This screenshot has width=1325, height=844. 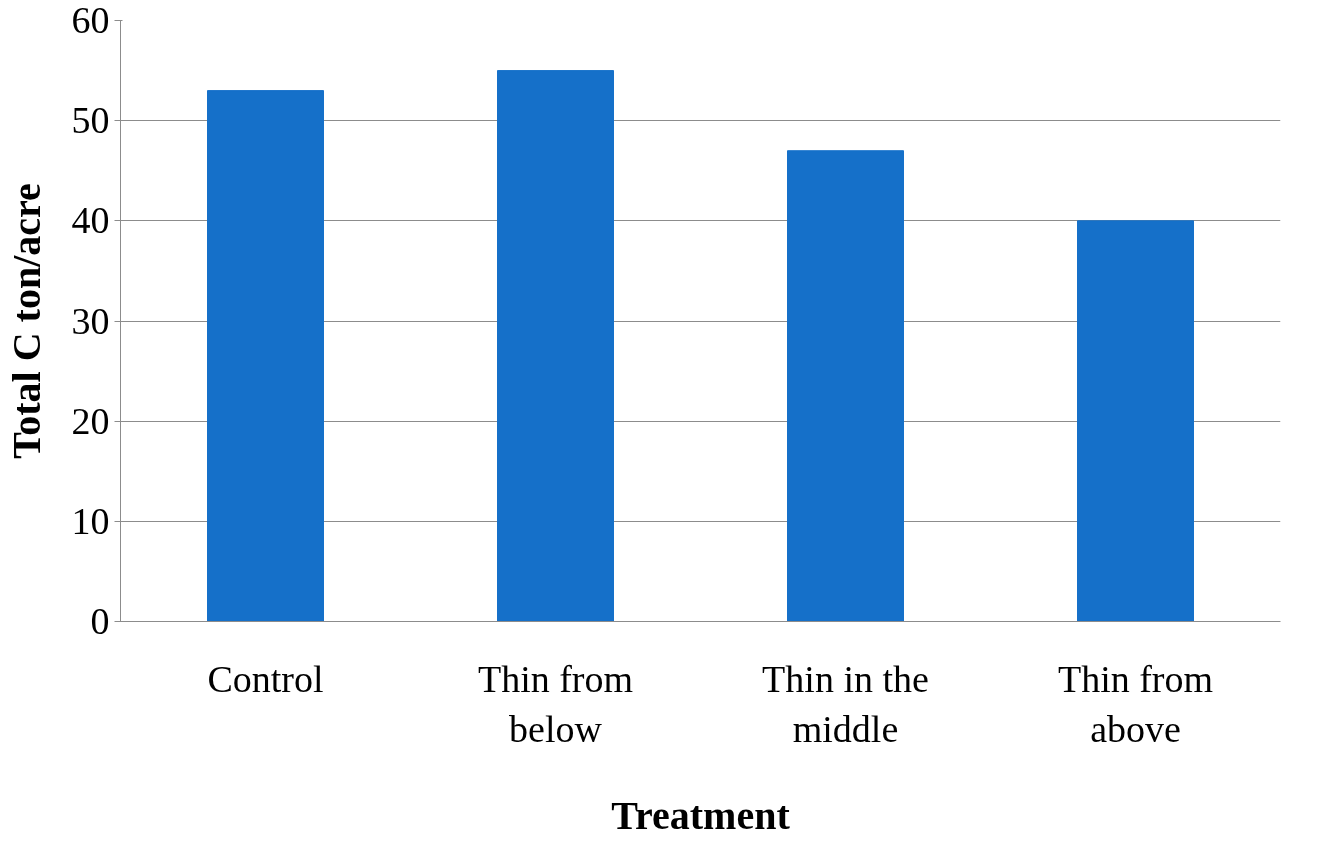 I want to click on y-axis-title: Total C ton/acre, so click(x=26, y=321).